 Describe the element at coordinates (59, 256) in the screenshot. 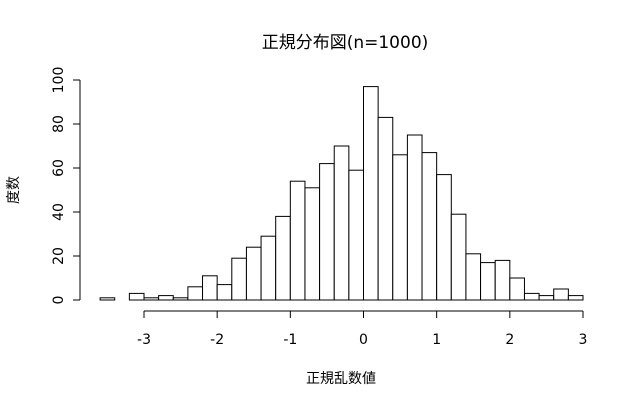

I see `y-tick-label: 20` at that location.